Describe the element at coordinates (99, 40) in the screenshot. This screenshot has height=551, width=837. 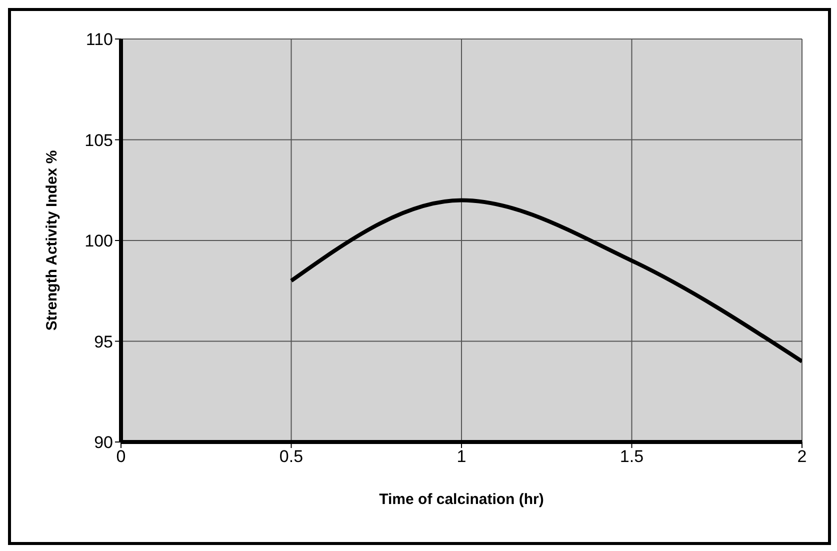
I see `y-tick-label: 110` at that location.